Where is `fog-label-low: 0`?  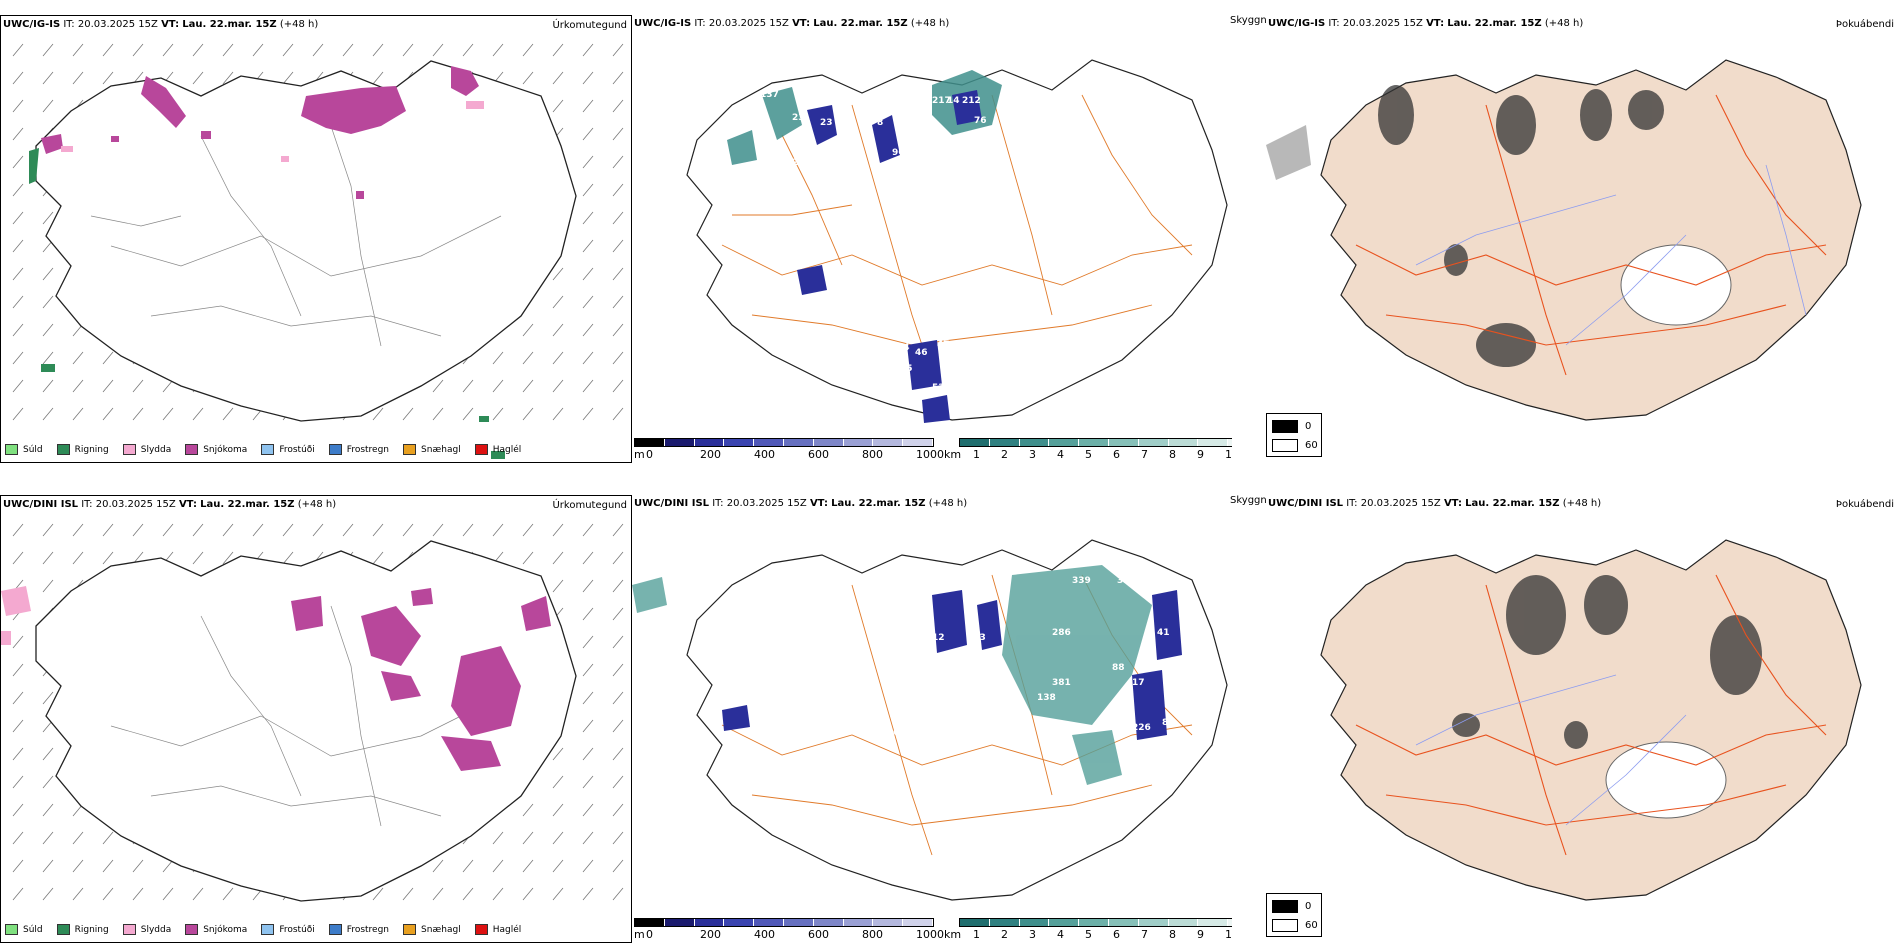 fog-label-low: 0 is located at coordinates (1308, 906).